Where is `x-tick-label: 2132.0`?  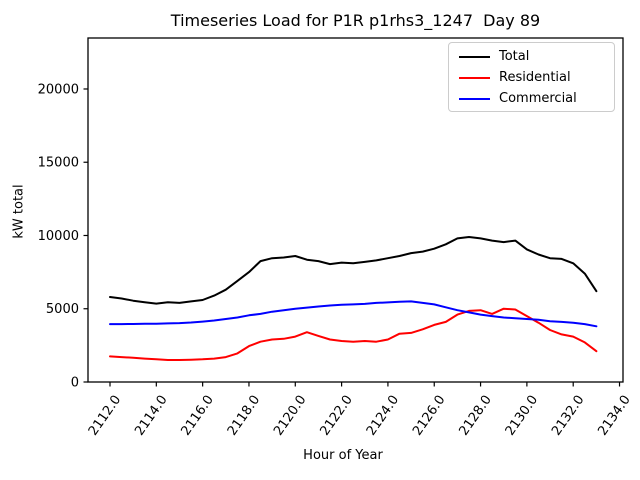
x-tick-label: 2132.0 is located at coordinates (568, 416).